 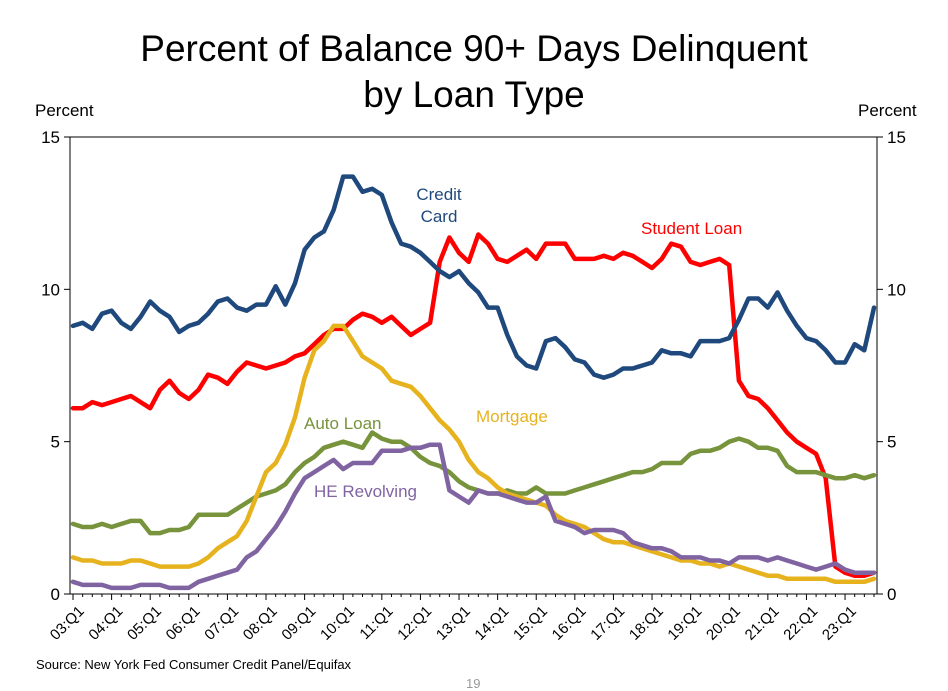 What do you see at coordinates (474, 94) in the screenshot?
I see `chart-title-line-2: by Loan Type` at bounding box center [474, 94].